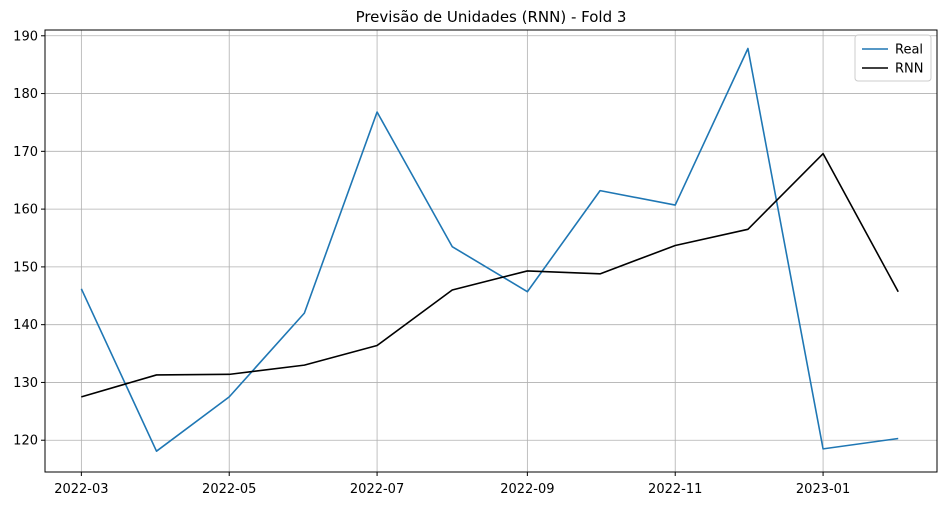 The image size is (946, 505). I want to click on y-tick-label: 170, so click(25, 152).